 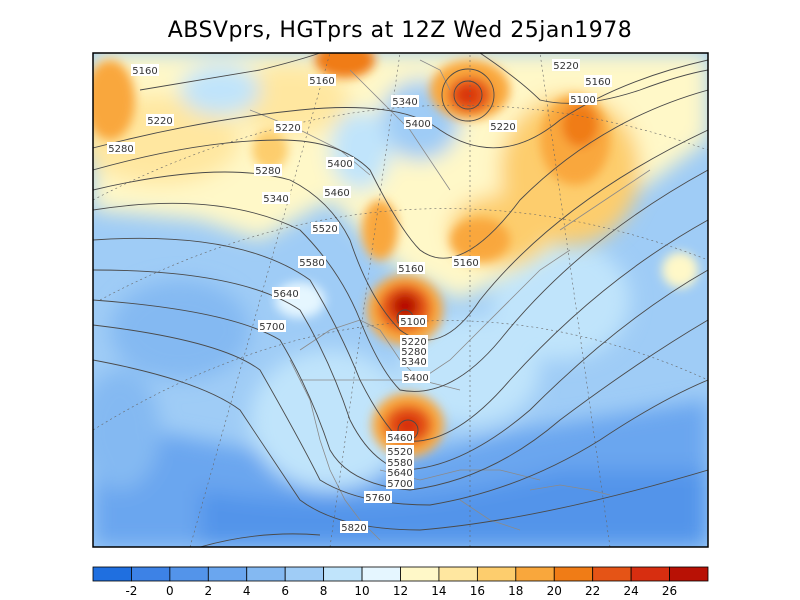 I want to click on contour-label: 5760, so click(x=377, y=498).